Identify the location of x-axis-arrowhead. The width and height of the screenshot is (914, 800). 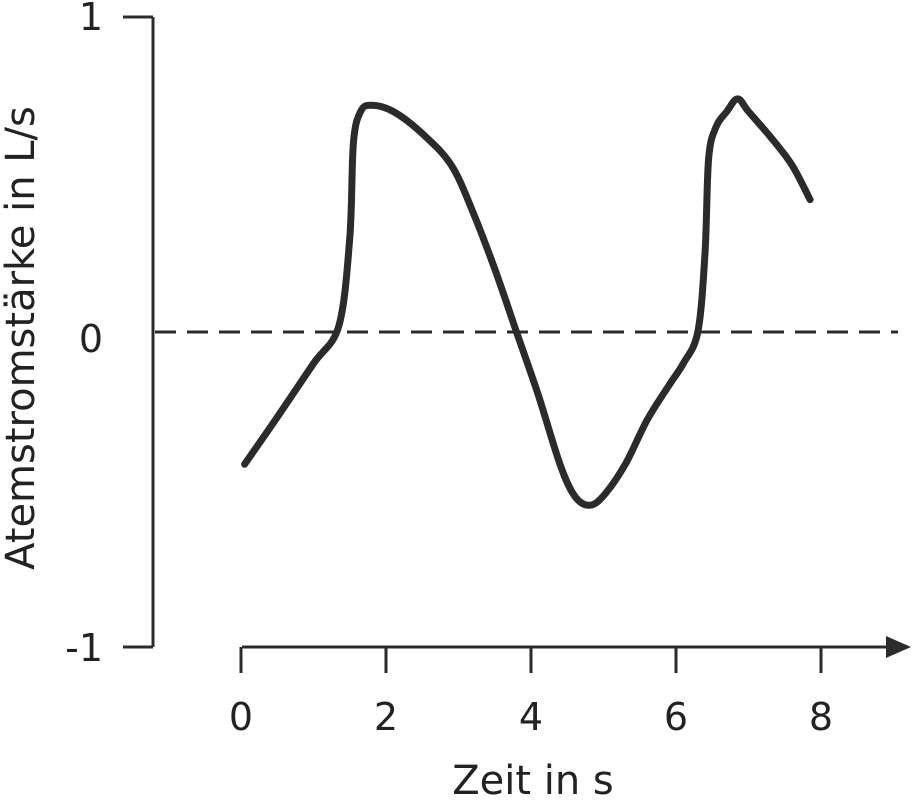
(898, 647).